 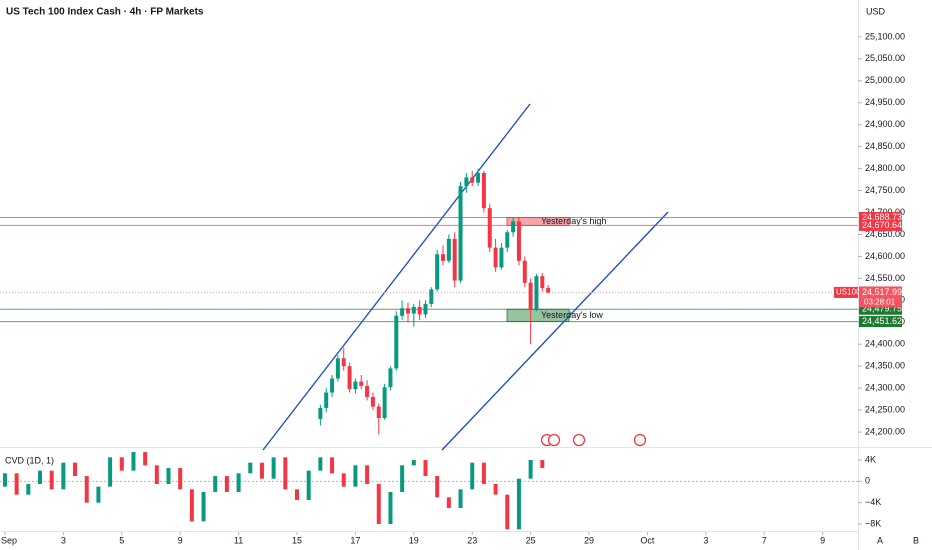 I want to click on indicator-title: CVD (1D, 1), so click(x=29, y=460).